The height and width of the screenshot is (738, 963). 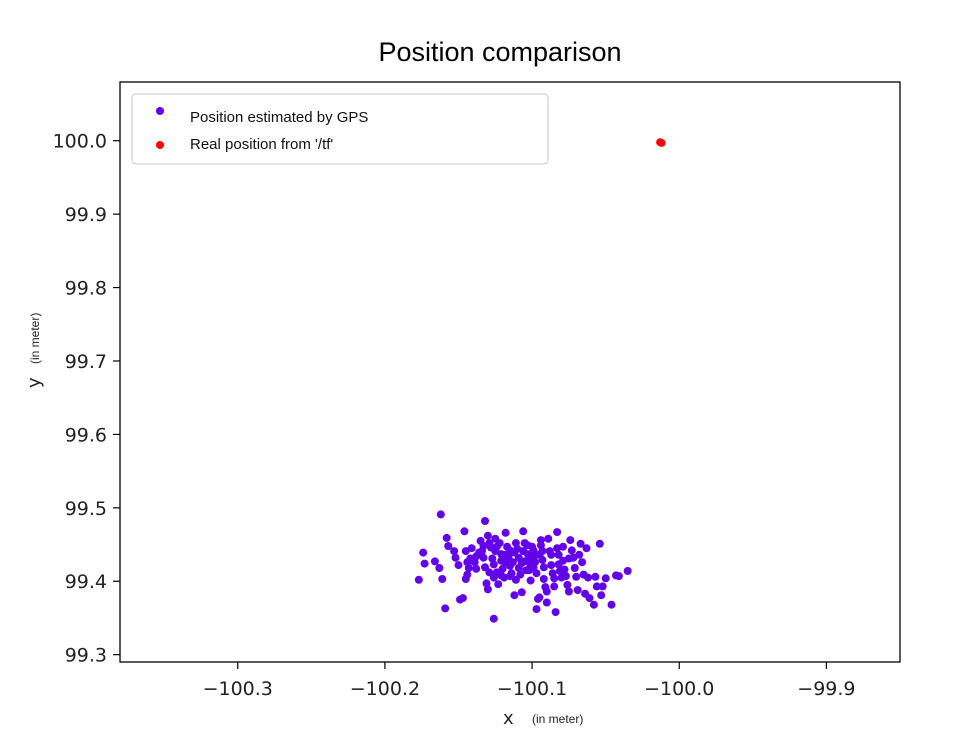 What do you see at coordinates (826, 689) in the screenshot?
I see `x-tick-label: −99.9` at bounding box center [826, 689].